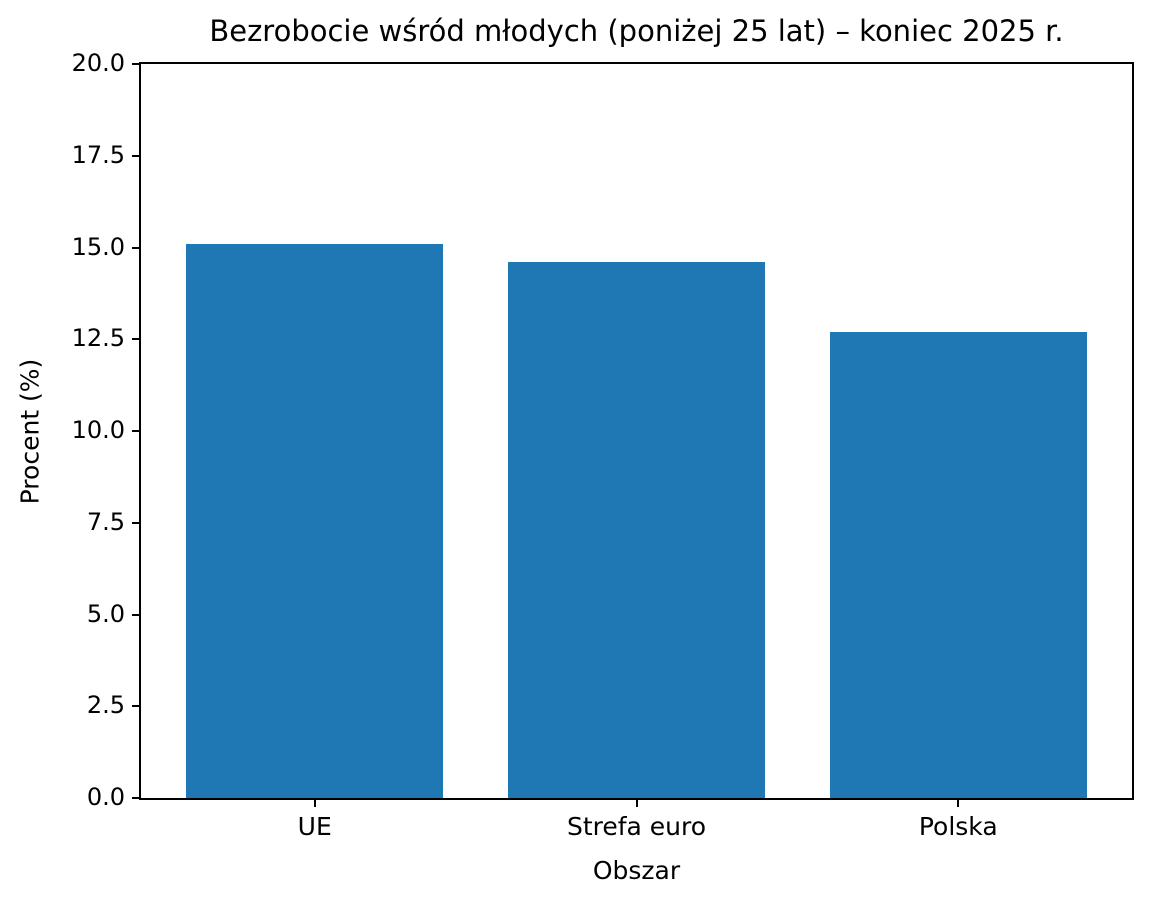 This screenshot has height=909, width=1152. Describe the element at coordinates (98, 338) in the screenshot. I see `y-tick-label: 12.5` at that location.